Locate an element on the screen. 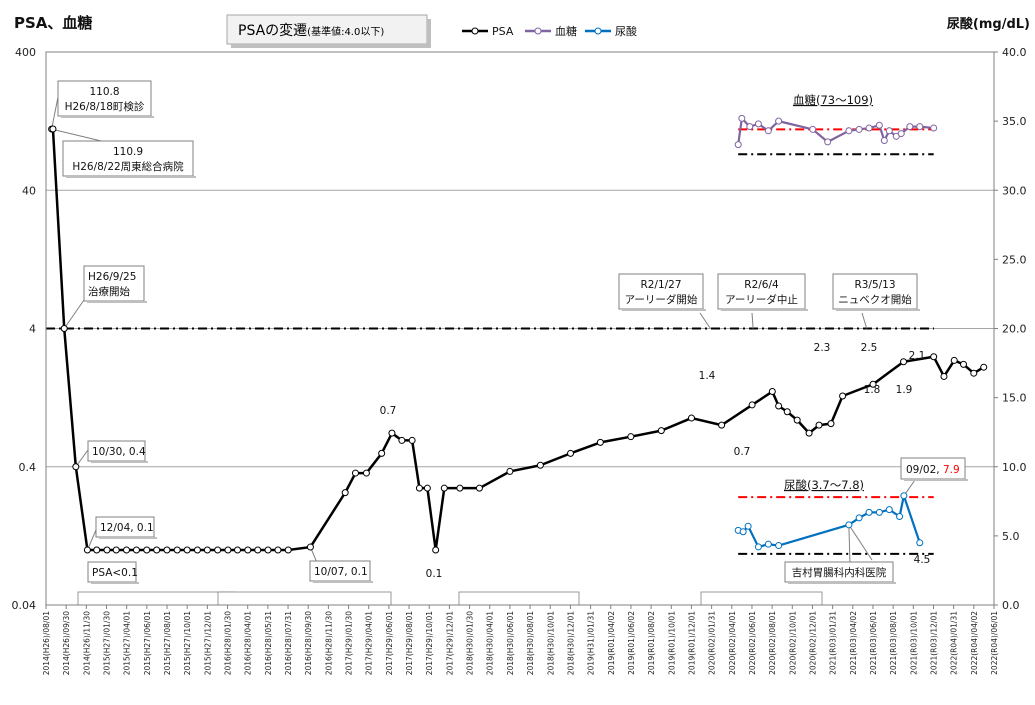 The width and height of the screenshot is (1035, 705). x-tick-label: 2017(H29)/04/01 is located at coordinates (369, 643).